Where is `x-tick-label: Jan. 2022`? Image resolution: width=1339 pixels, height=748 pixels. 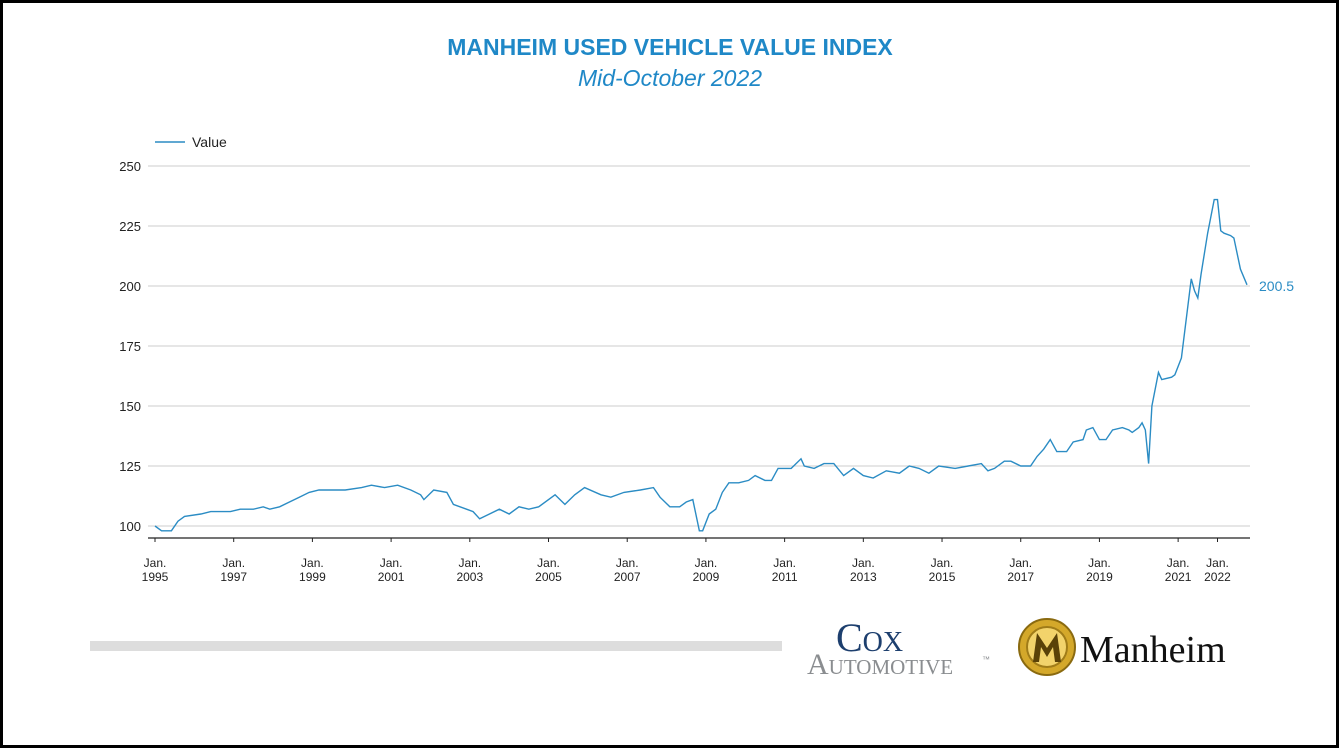 x-tick-label: Jan. 2022 is located at coordinates (1217, 570).